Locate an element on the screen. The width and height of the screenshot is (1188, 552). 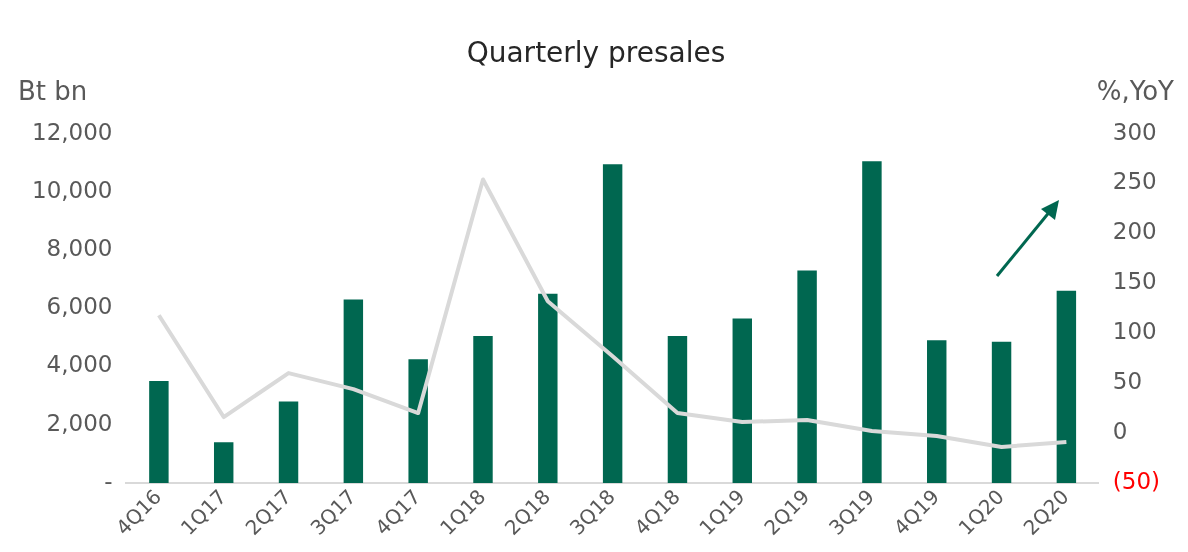
chart-title: Quarterly presales is located at coordinates (596, 53).